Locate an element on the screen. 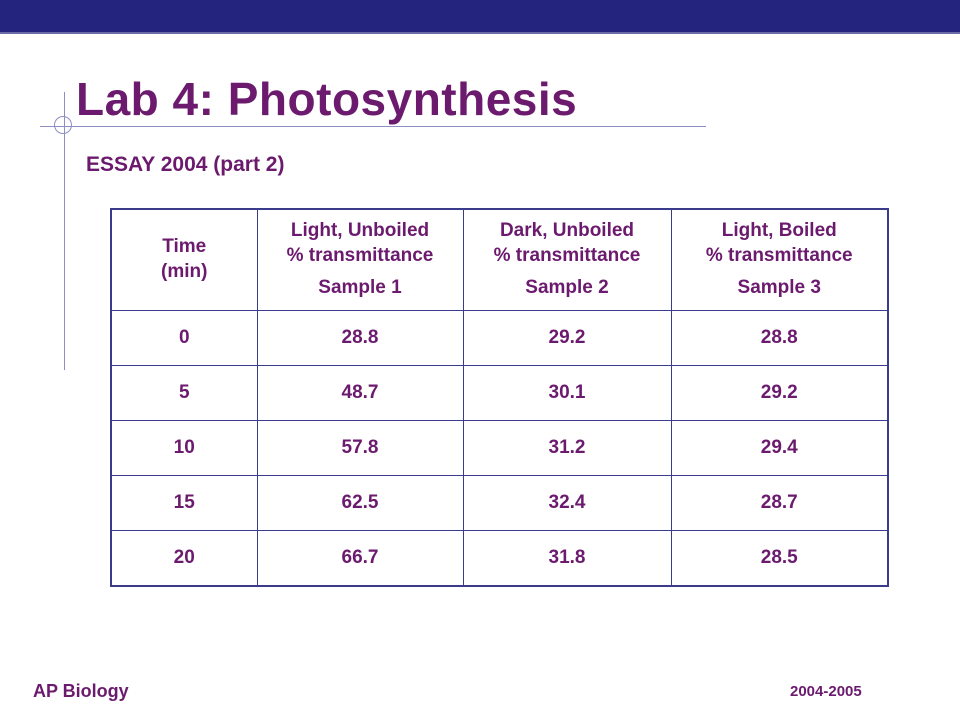 The width and height of the screenshot is (960, 720). table-cell: 20 is located at coordinates (184, 558).